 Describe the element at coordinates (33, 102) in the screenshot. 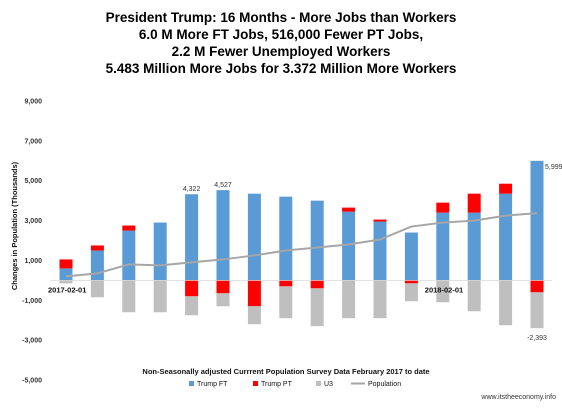

I see `y-tick-label: 9,000` at that location.